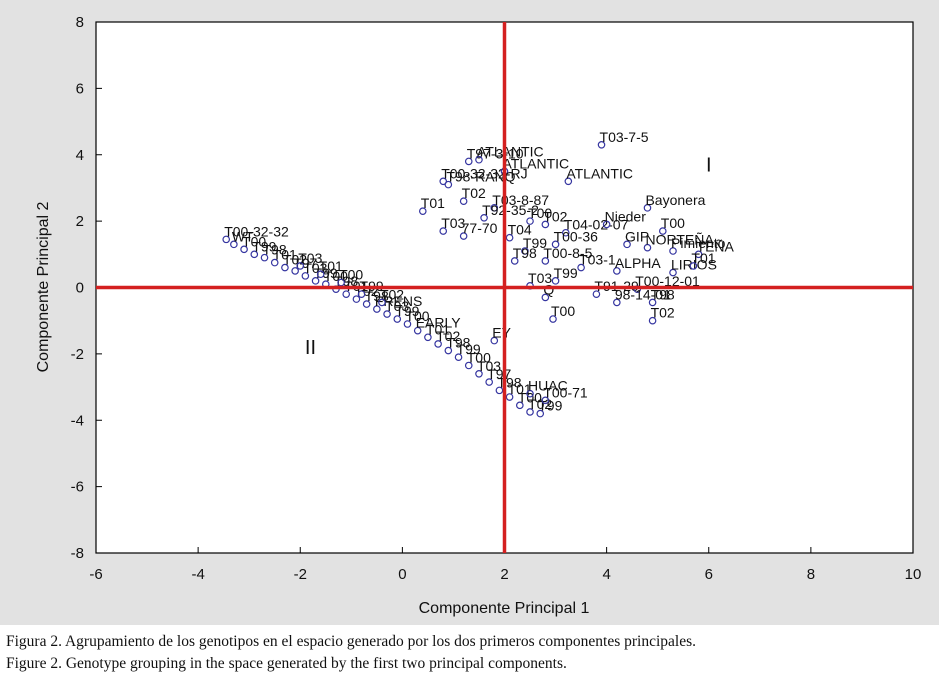 The width and height of the screenshot is (939, 683). Describe the element at coordinates (402, 574) in the screenshot. I see `x-tick-label: 0` at that location.